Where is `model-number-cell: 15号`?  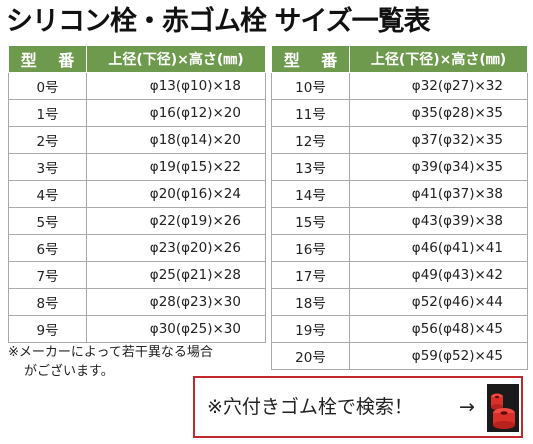
model-number-cell: 15号 is located at coordinates (310, 221).